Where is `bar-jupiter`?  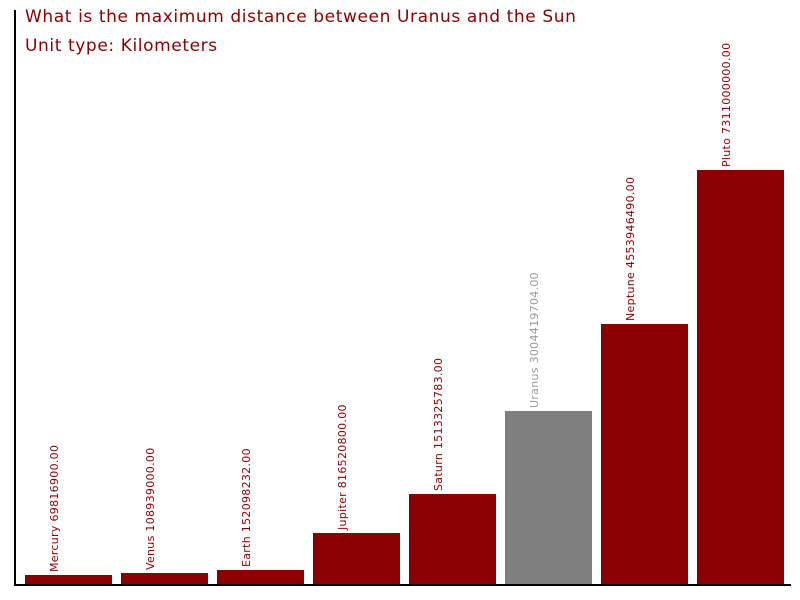
bar-jupiter is located at coordinates (356, 558).